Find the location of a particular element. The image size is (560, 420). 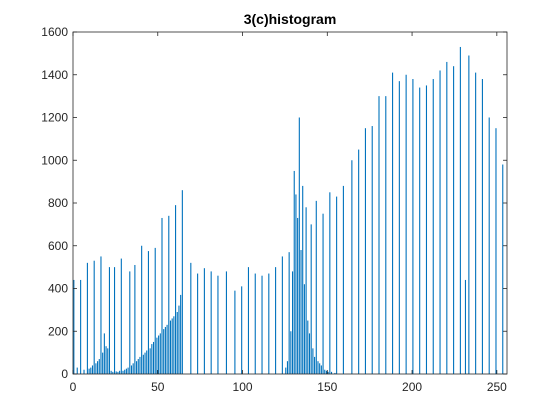

x-tick-label: 50 is located at coordinates (158, 387).